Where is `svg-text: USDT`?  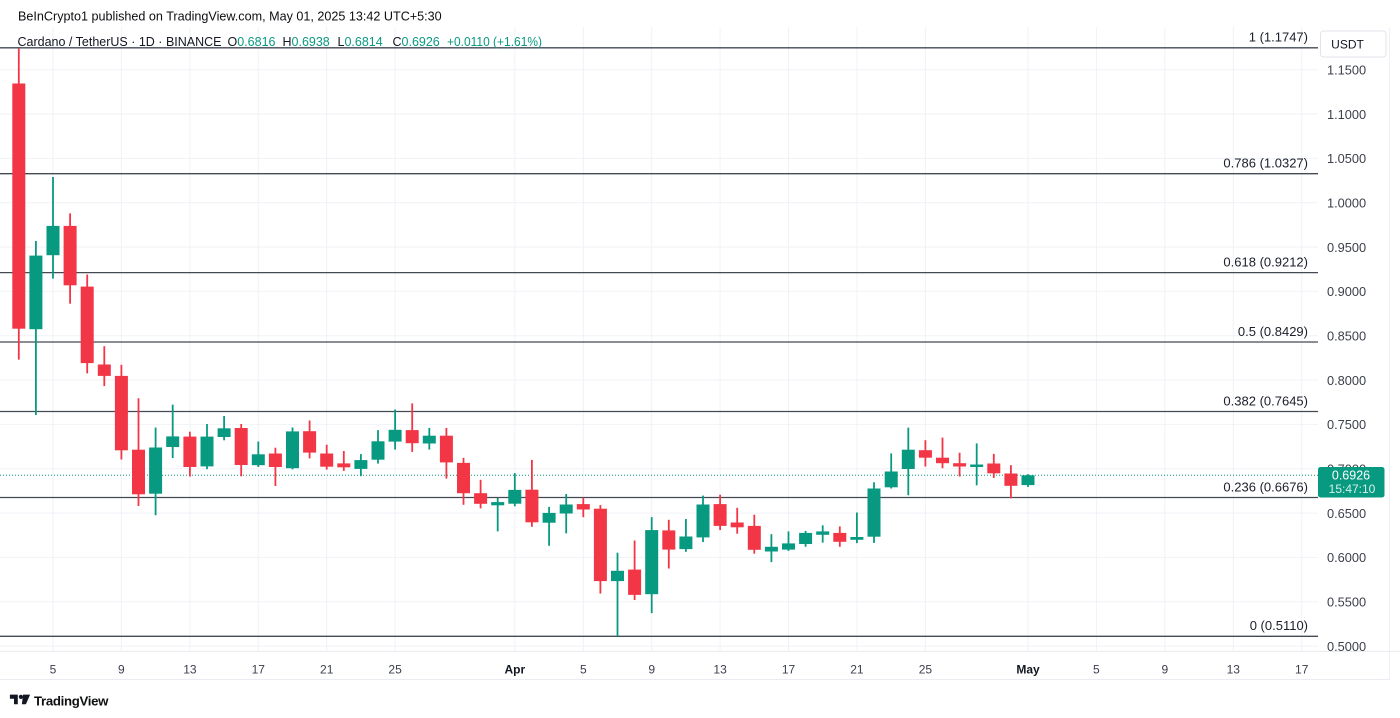 svg-text: USDT is located at coordinates (1347, 45).